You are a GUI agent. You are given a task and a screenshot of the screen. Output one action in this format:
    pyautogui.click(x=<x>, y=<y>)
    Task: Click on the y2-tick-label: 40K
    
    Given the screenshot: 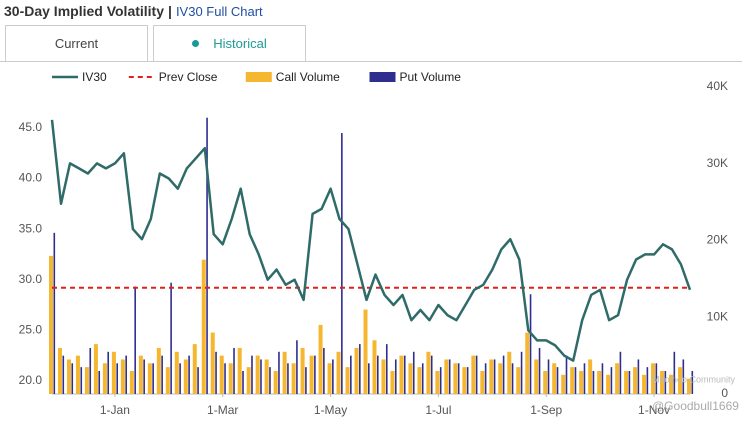 What is the action you would take?
    pyautogui.click(x=717, y=86)
    